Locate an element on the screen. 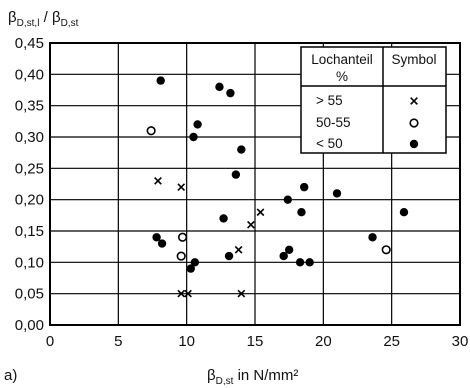 The width and height of the screenshot is (470, 388). x-tick-labels: 0 5 10 15 20 25 30 is located at coordinates (257, 341).